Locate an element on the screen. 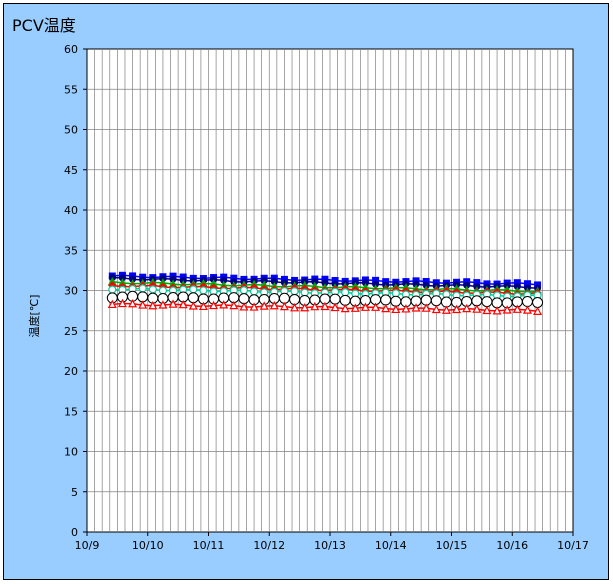 Image resolution: width=613 pixels, height=585 pixels. y-axis-label: 温度[℃] is located at coordinates (34, 316).